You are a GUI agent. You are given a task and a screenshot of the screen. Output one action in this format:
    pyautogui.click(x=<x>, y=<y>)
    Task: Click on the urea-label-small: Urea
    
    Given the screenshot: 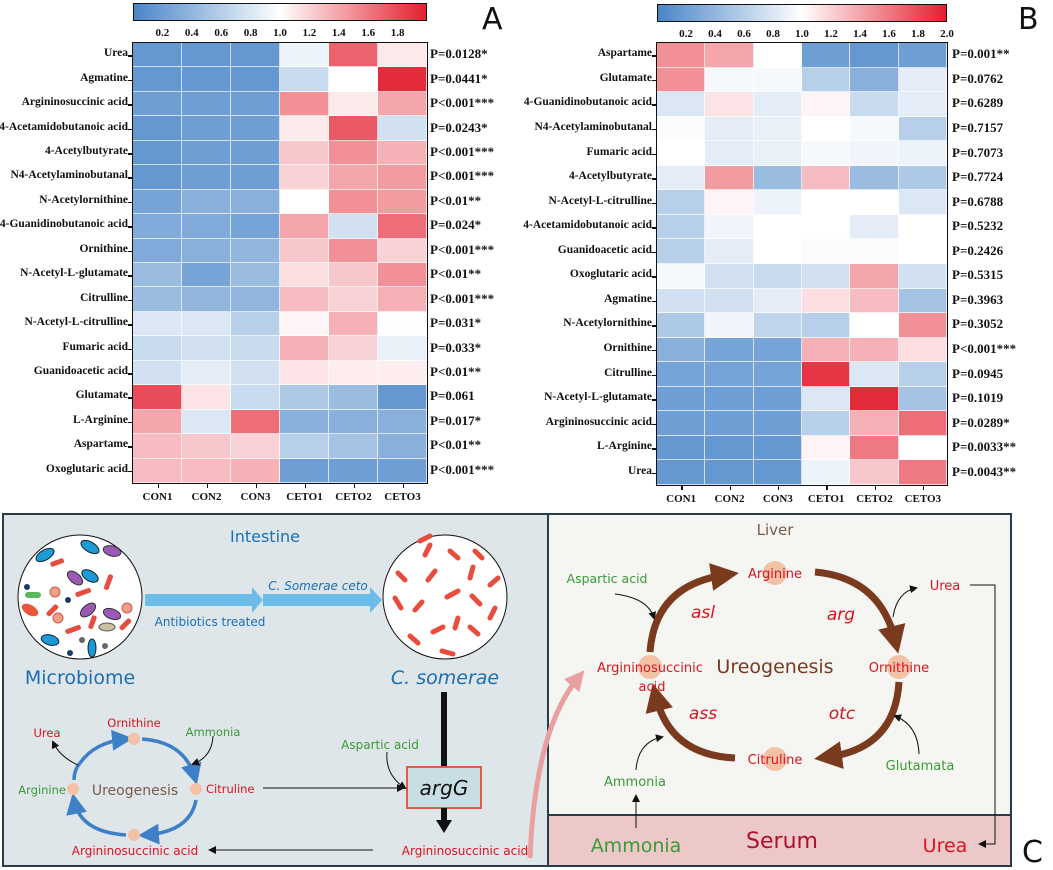 What is the action you would take?
    pyautogui.click(x=46, y=733)
    